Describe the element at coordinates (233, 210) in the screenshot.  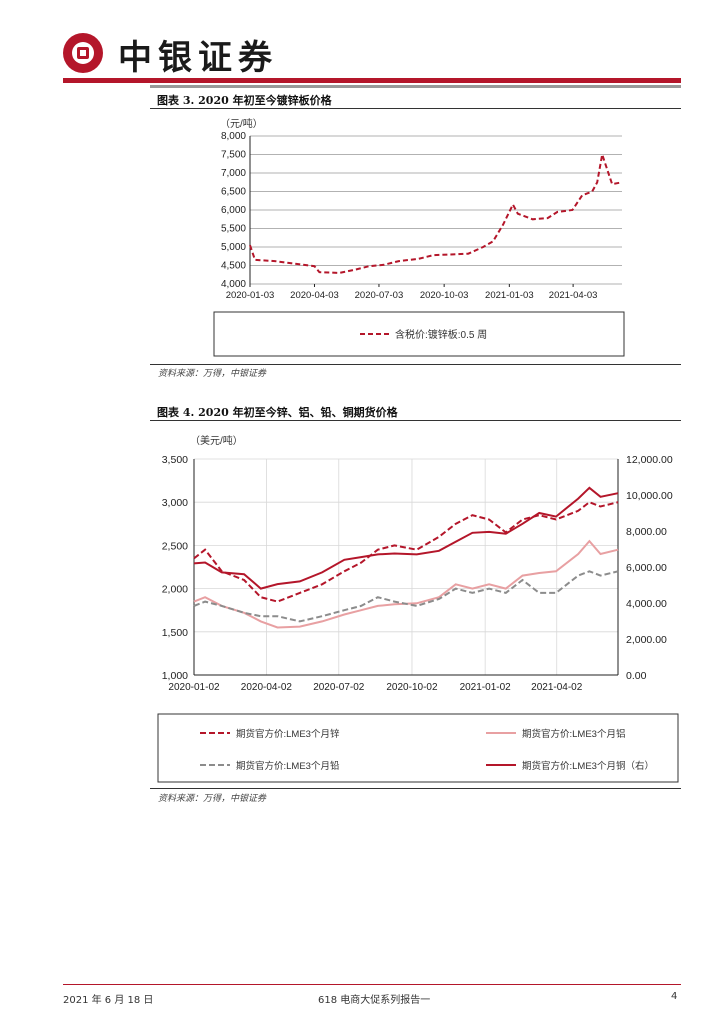
I see `figure3-y-tick-label: 6,000` at that location.